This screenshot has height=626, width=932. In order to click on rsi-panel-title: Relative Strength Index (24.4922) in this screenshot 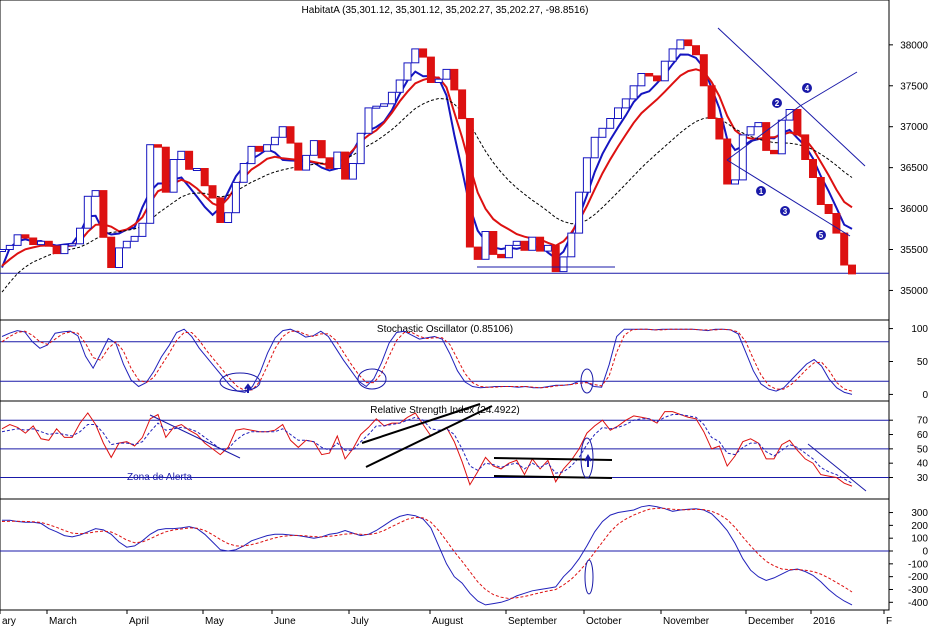, I will do `click(445, 410)`.